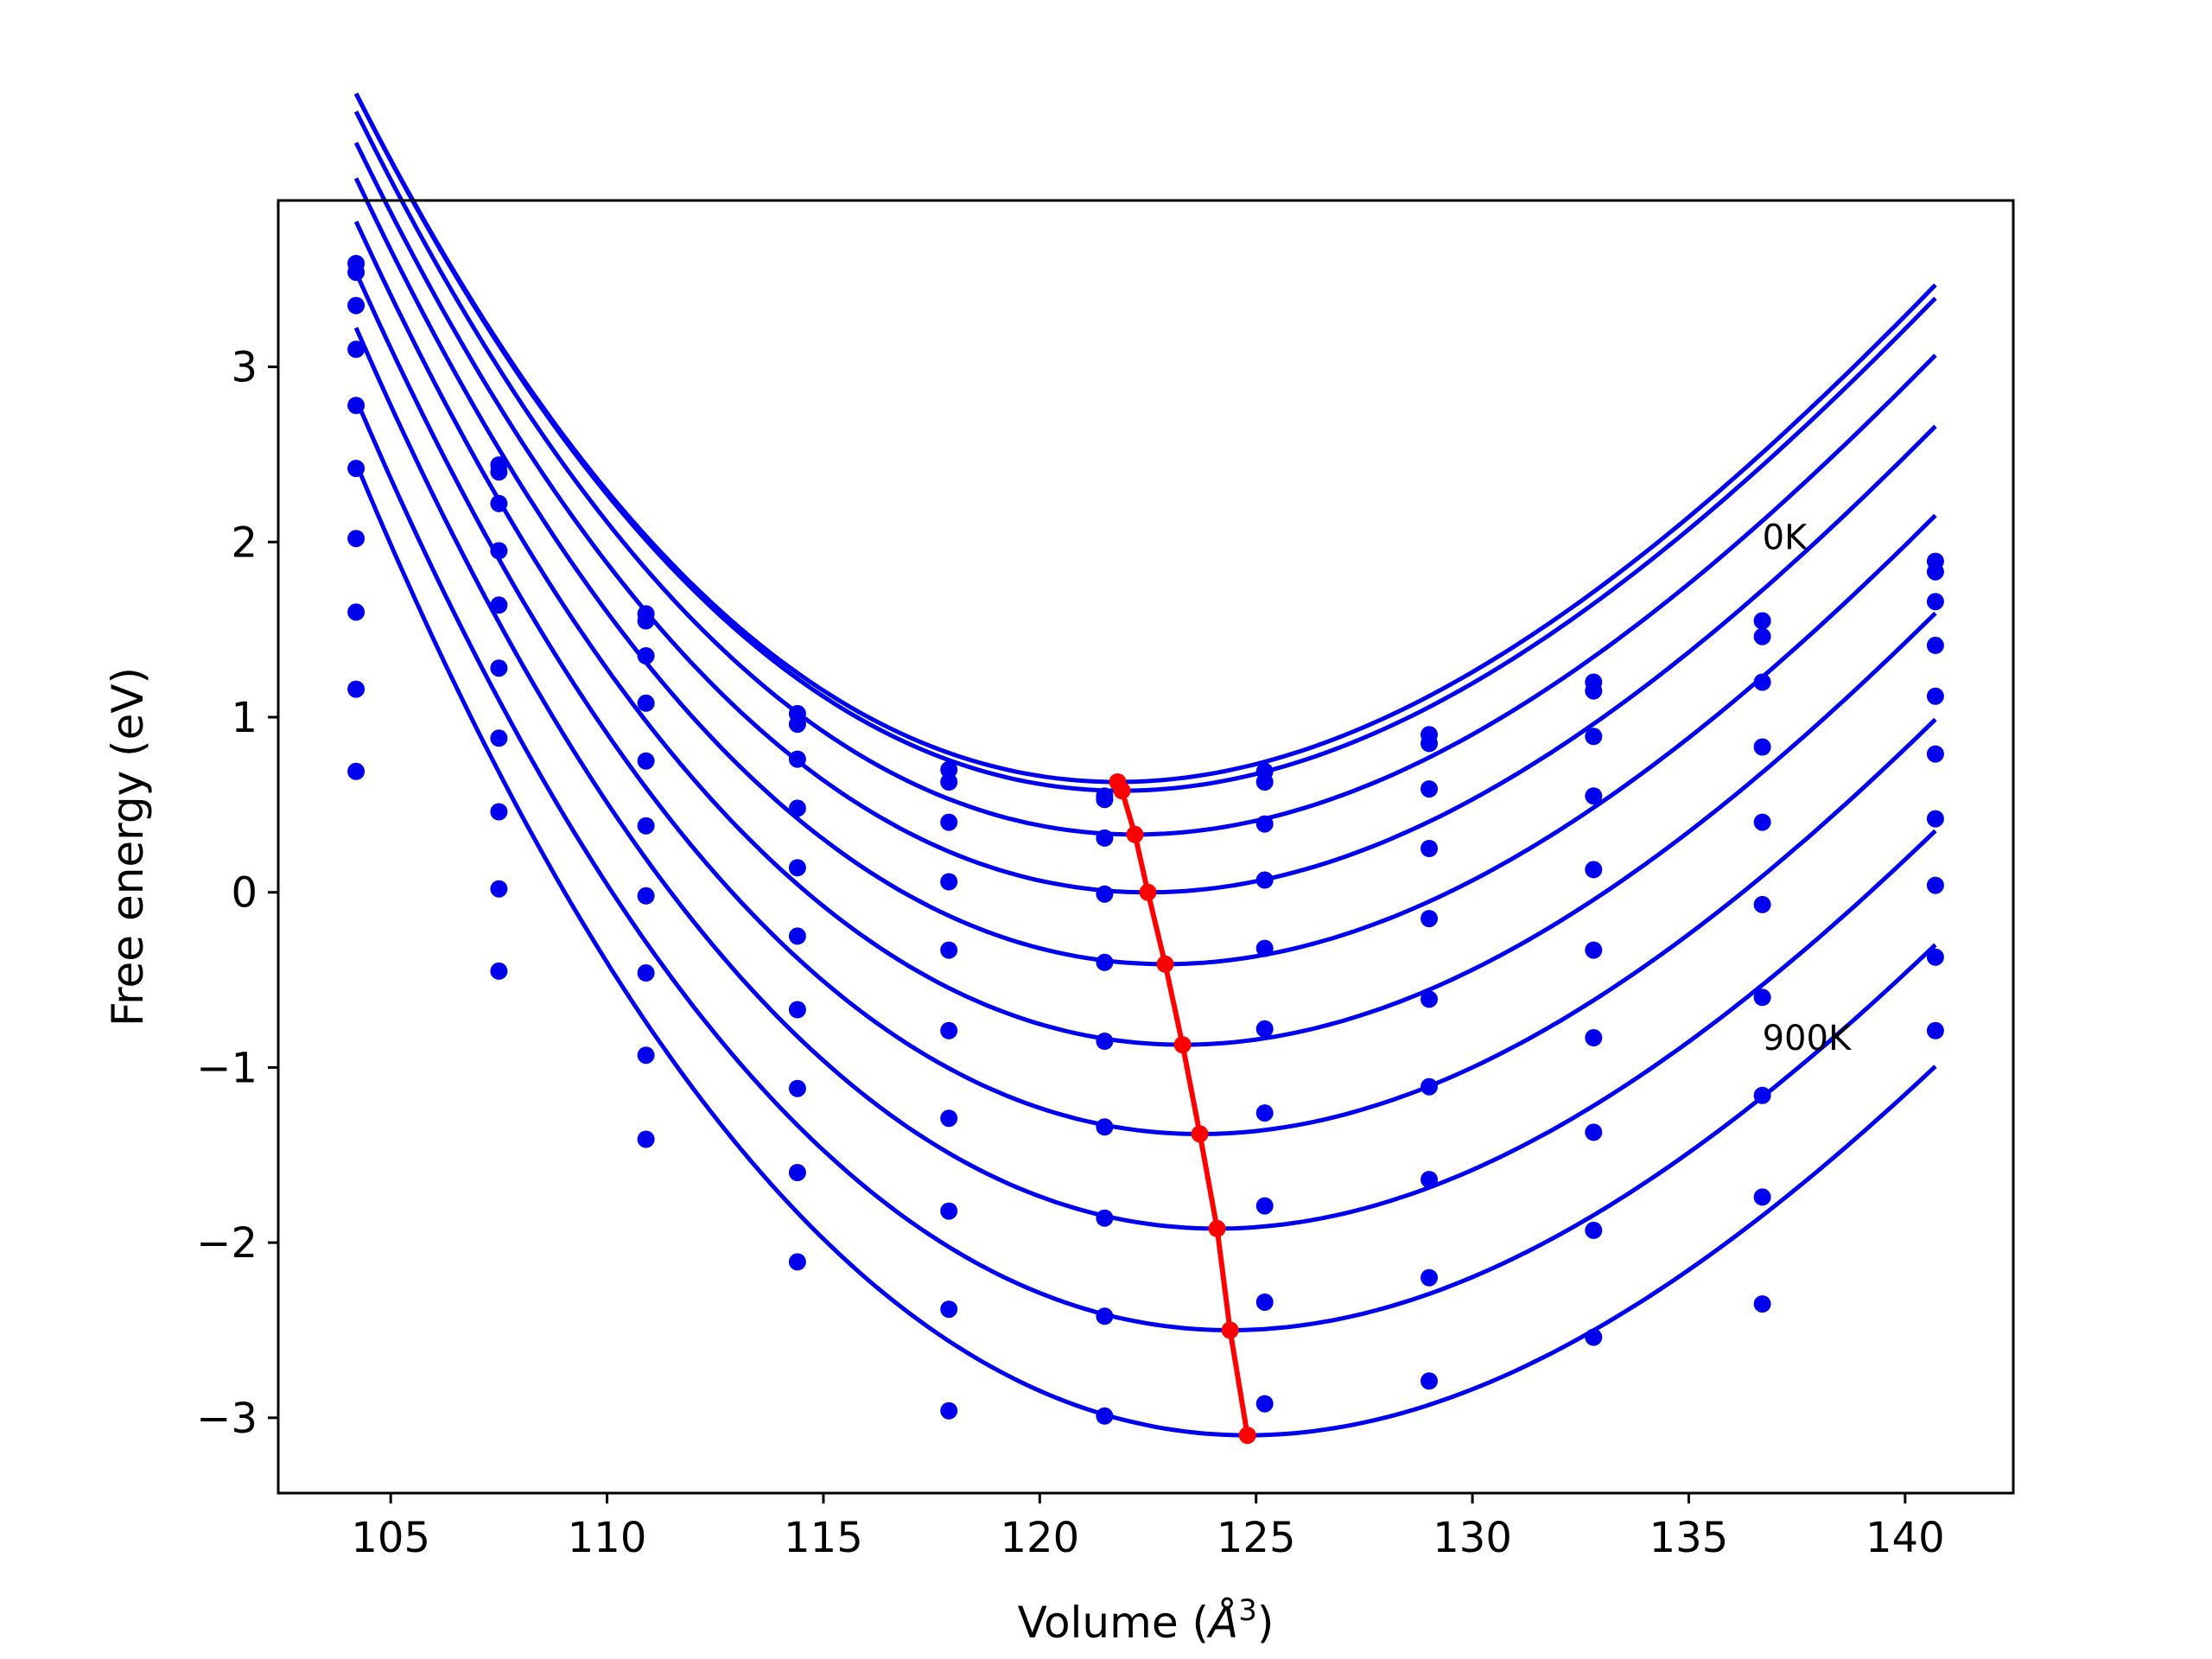 The width and height of the screenshot is (2212, 1659). What do you see at coordinates (1472, 1538) in the screenshot?
I see `x-tick-label-130: 130` at bounding box center [1472, 1538].